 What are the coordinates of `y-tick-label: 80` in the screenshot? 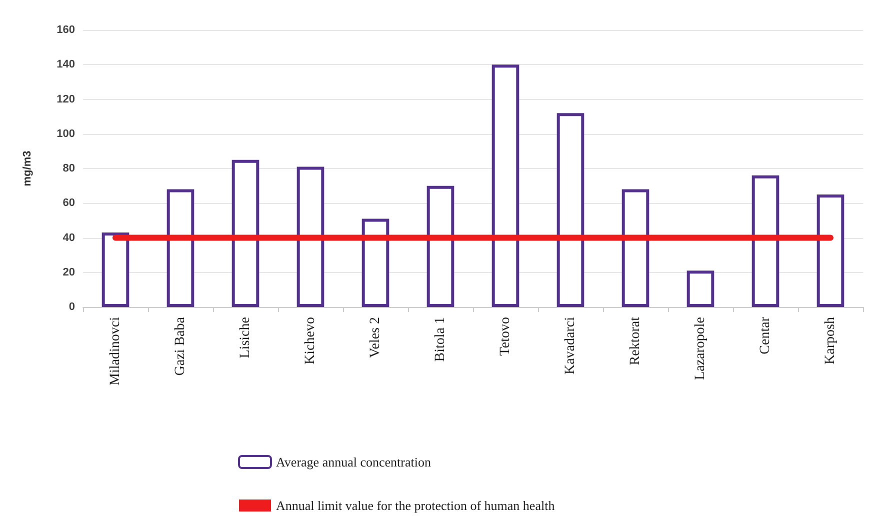 It's located at (68, 168).